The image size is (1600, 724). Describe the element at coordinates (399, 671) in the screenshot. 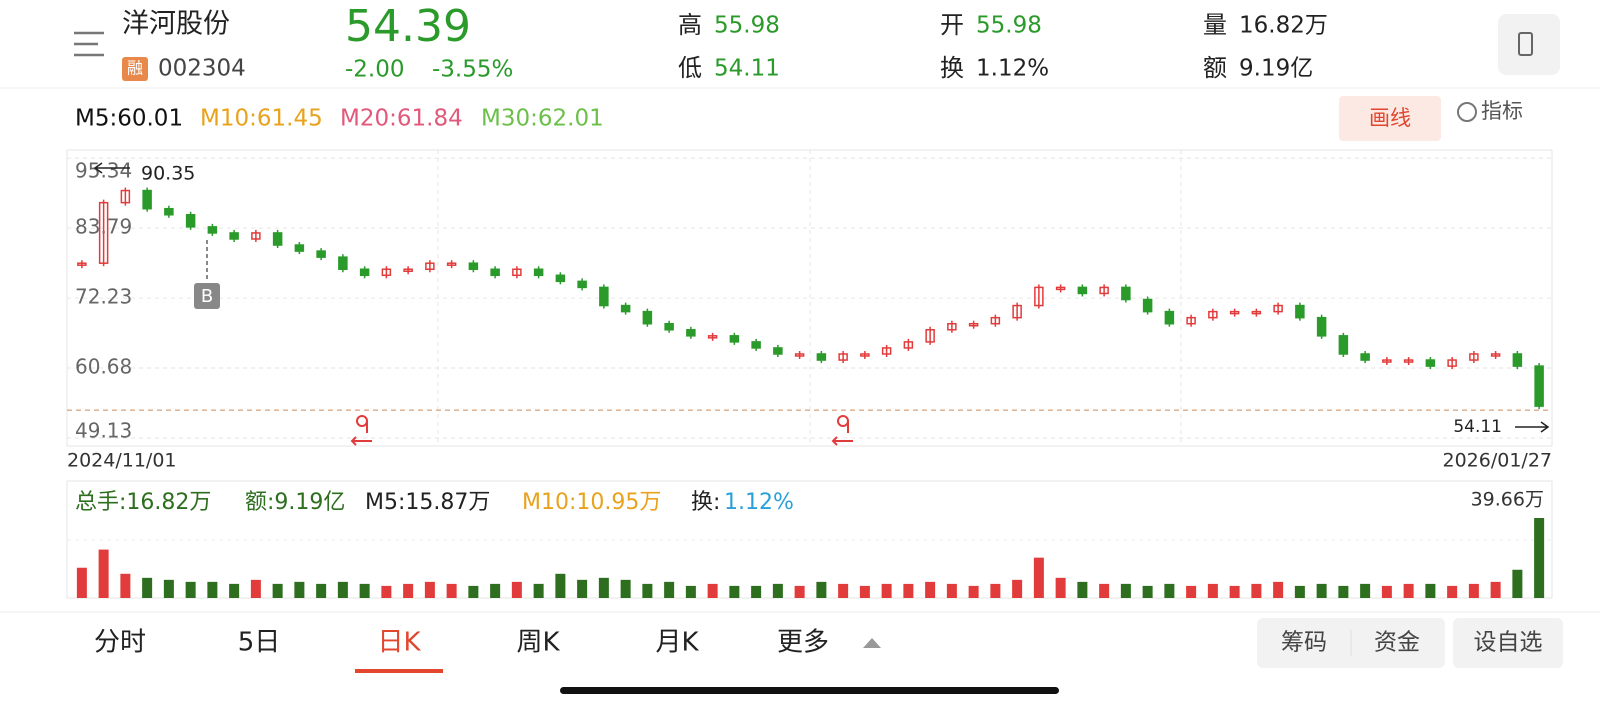

I see `tab-underline` at that location.